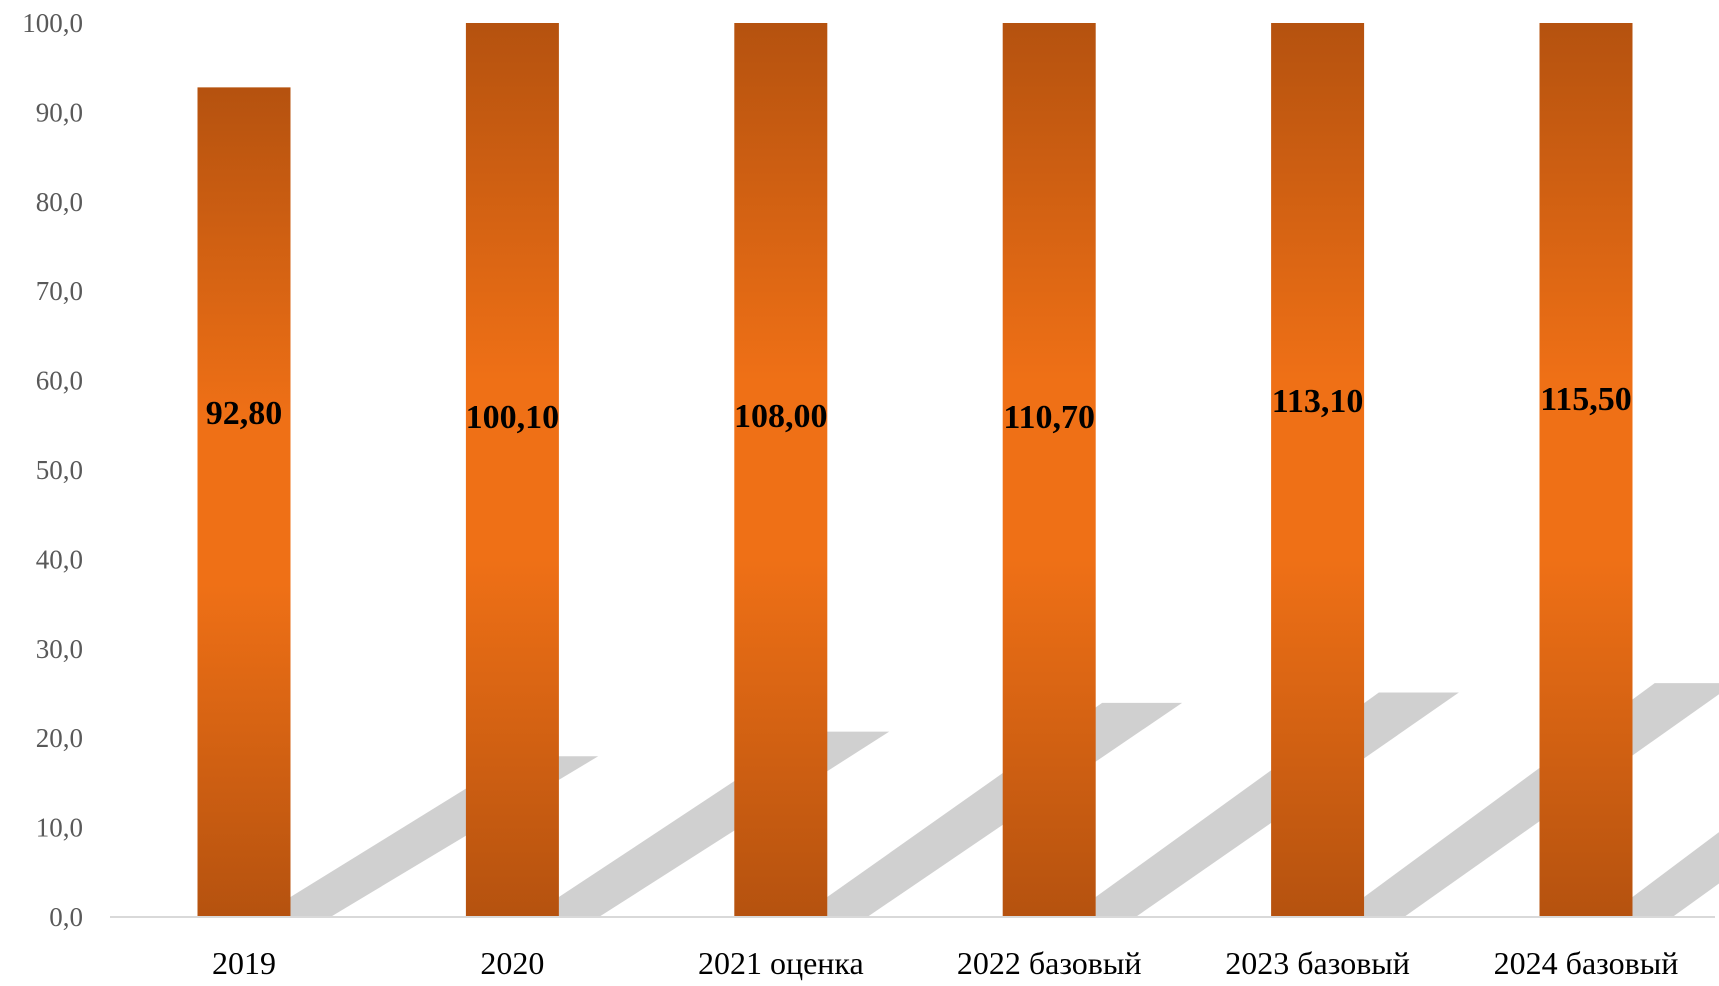  Describe the element at coordinates (1049, 417) in the screenshot. I see `bar-data-label: 110,70` at that location.